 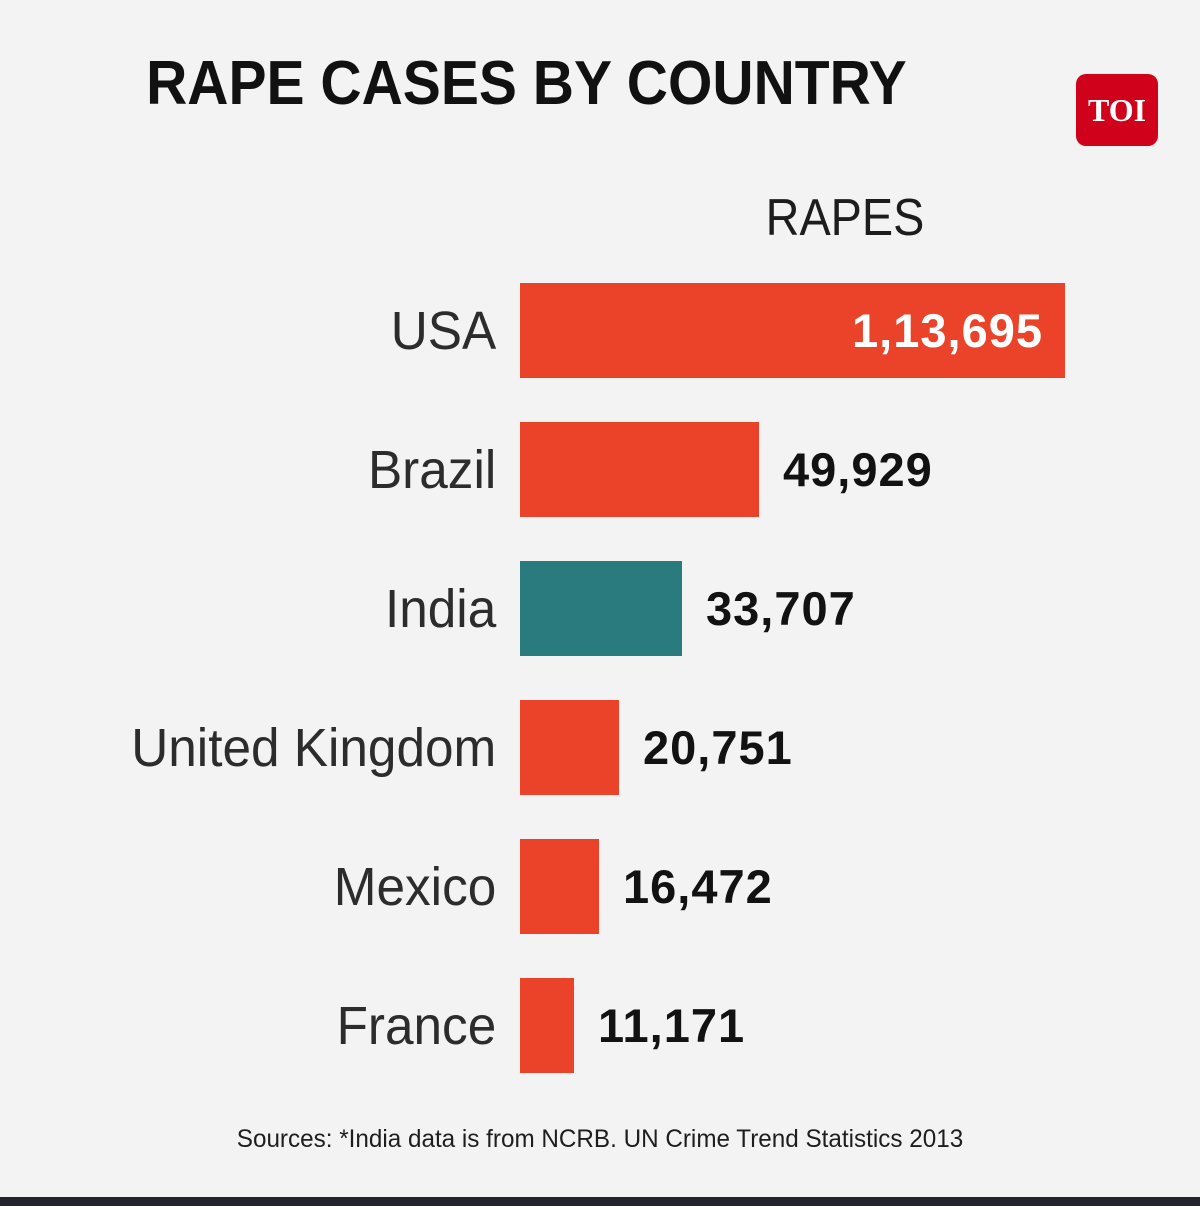 What do you see at coordinates (415, 886) in the screenshot?
I see `bar-label: Mexico` at bounding box center [415, 886].